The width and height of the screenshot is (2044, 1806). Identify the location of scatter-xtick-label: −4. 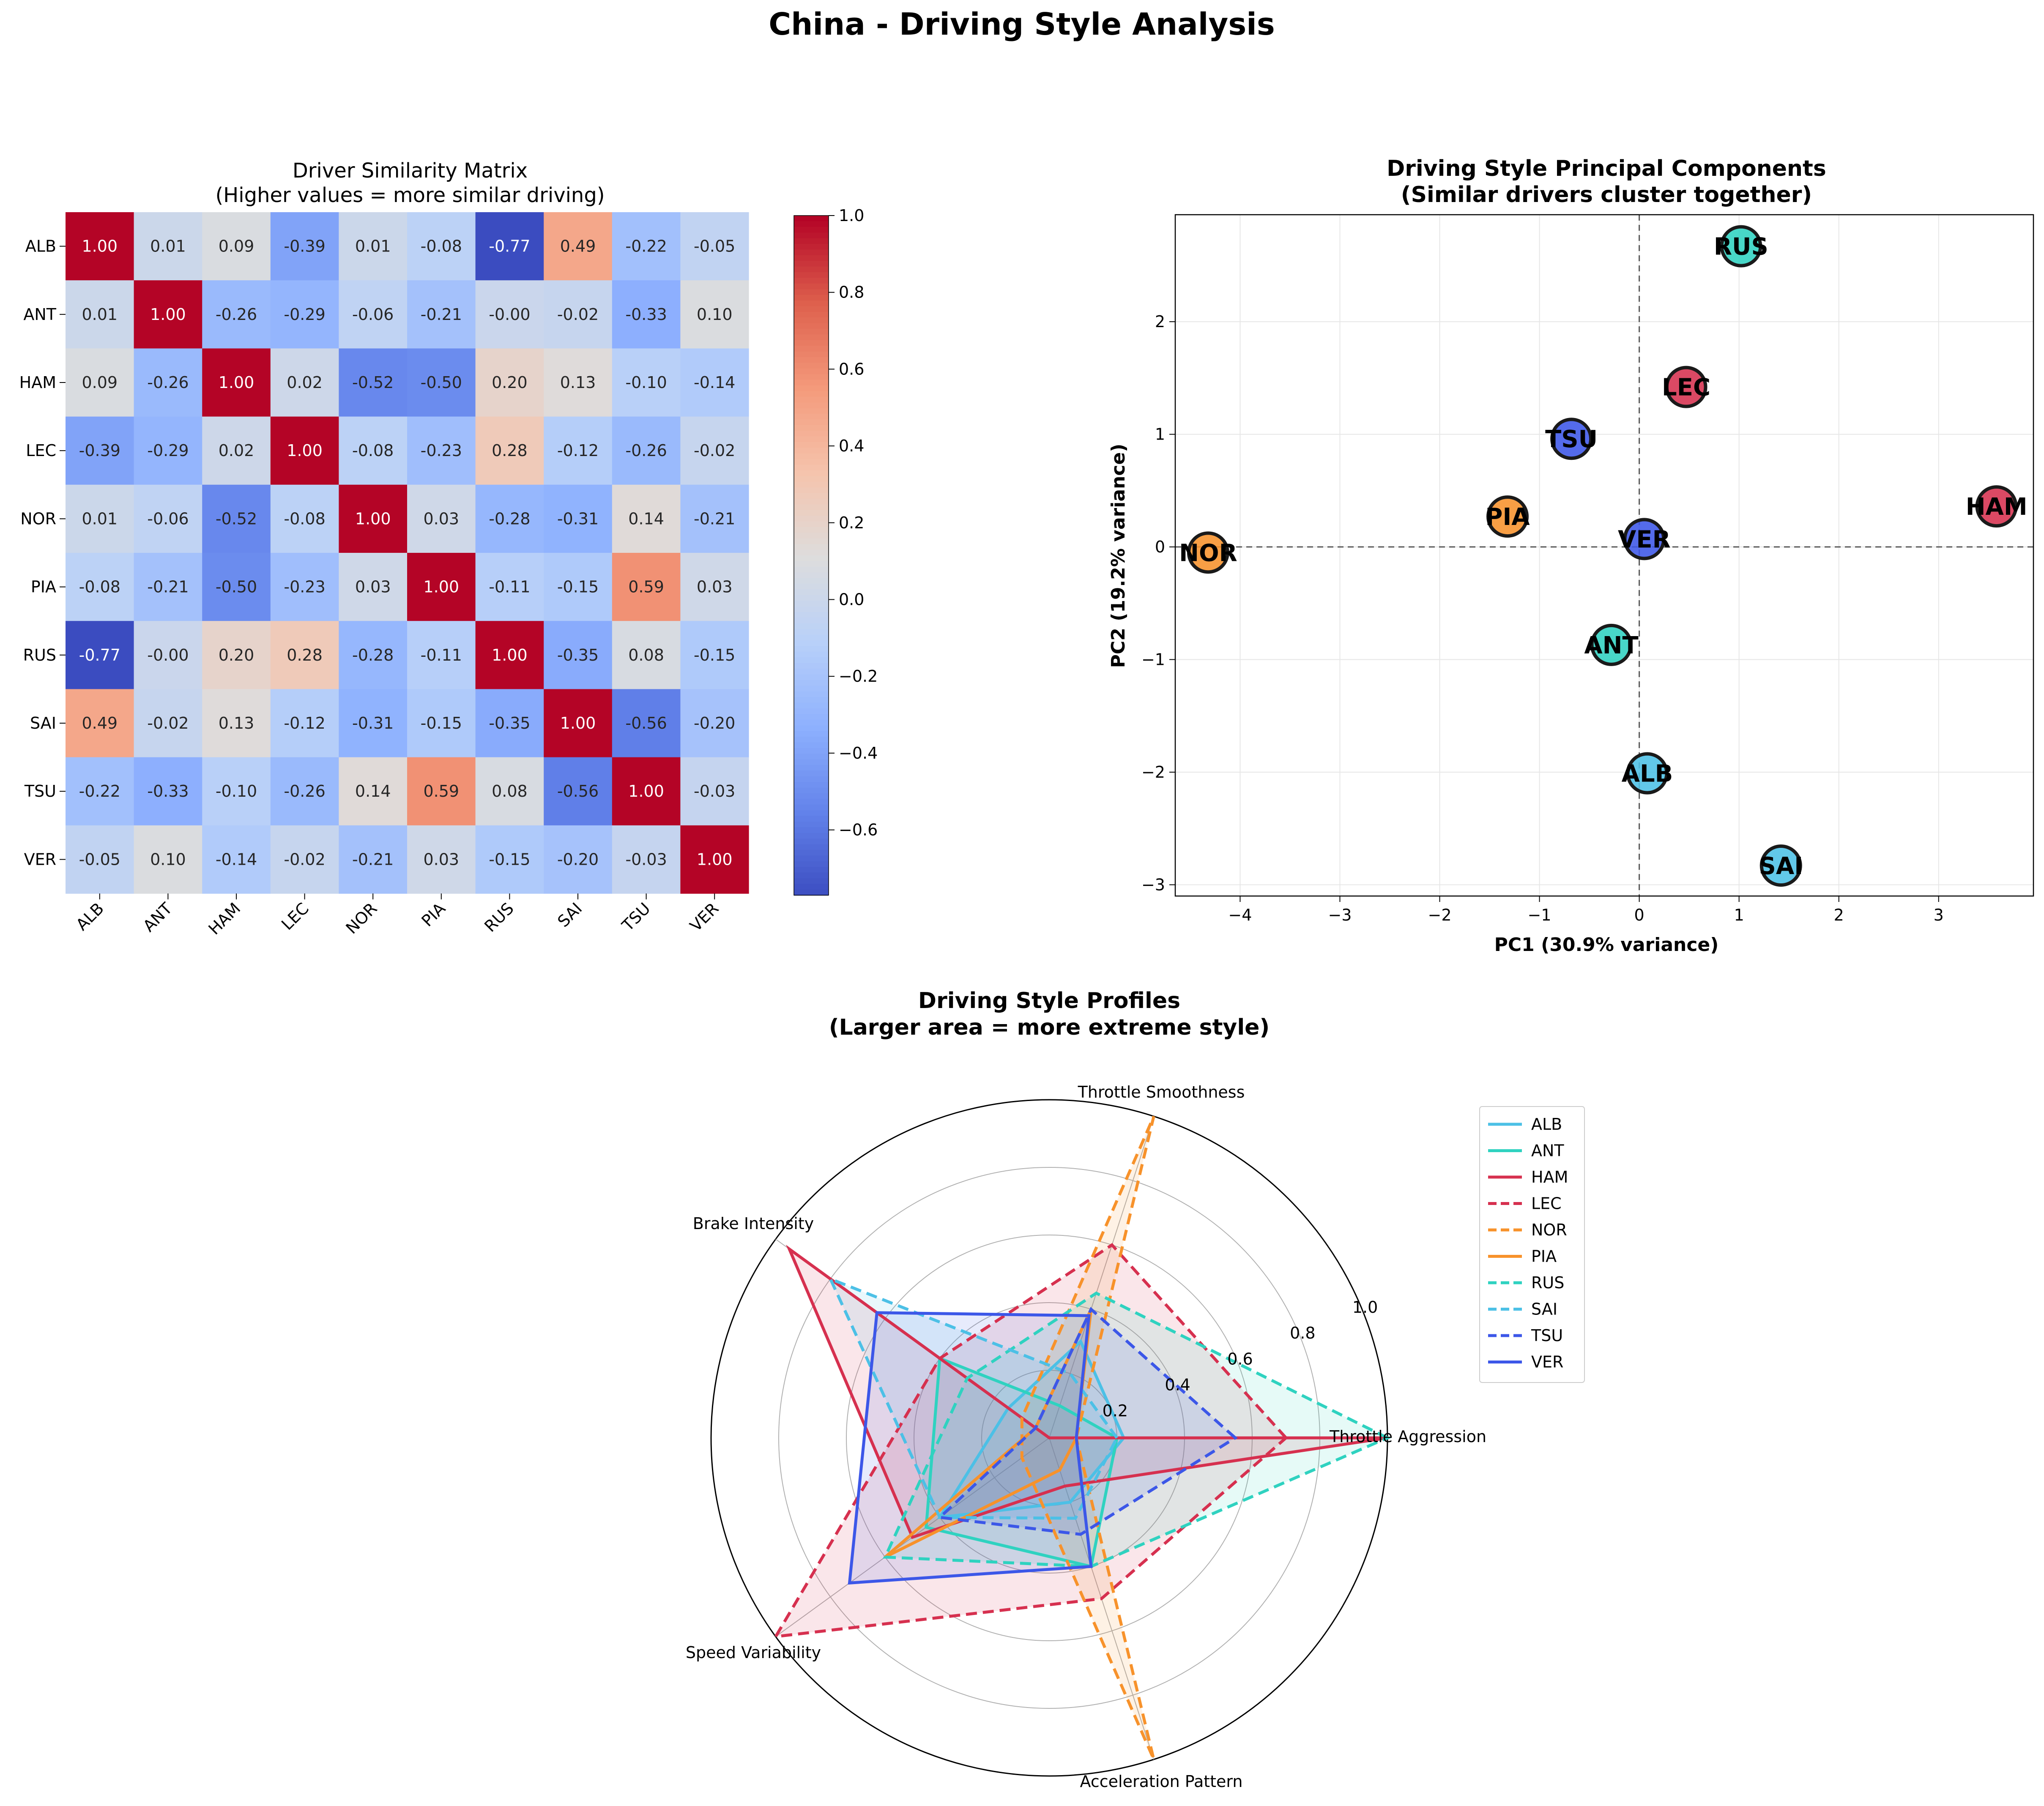
(1240, 915).